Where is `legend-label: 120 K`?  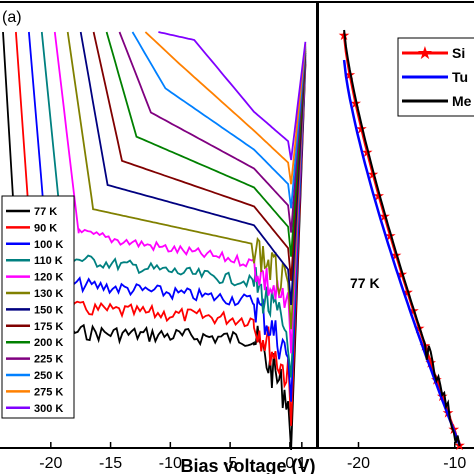
legend-label: 120 K is located at coordinates (48, 278).